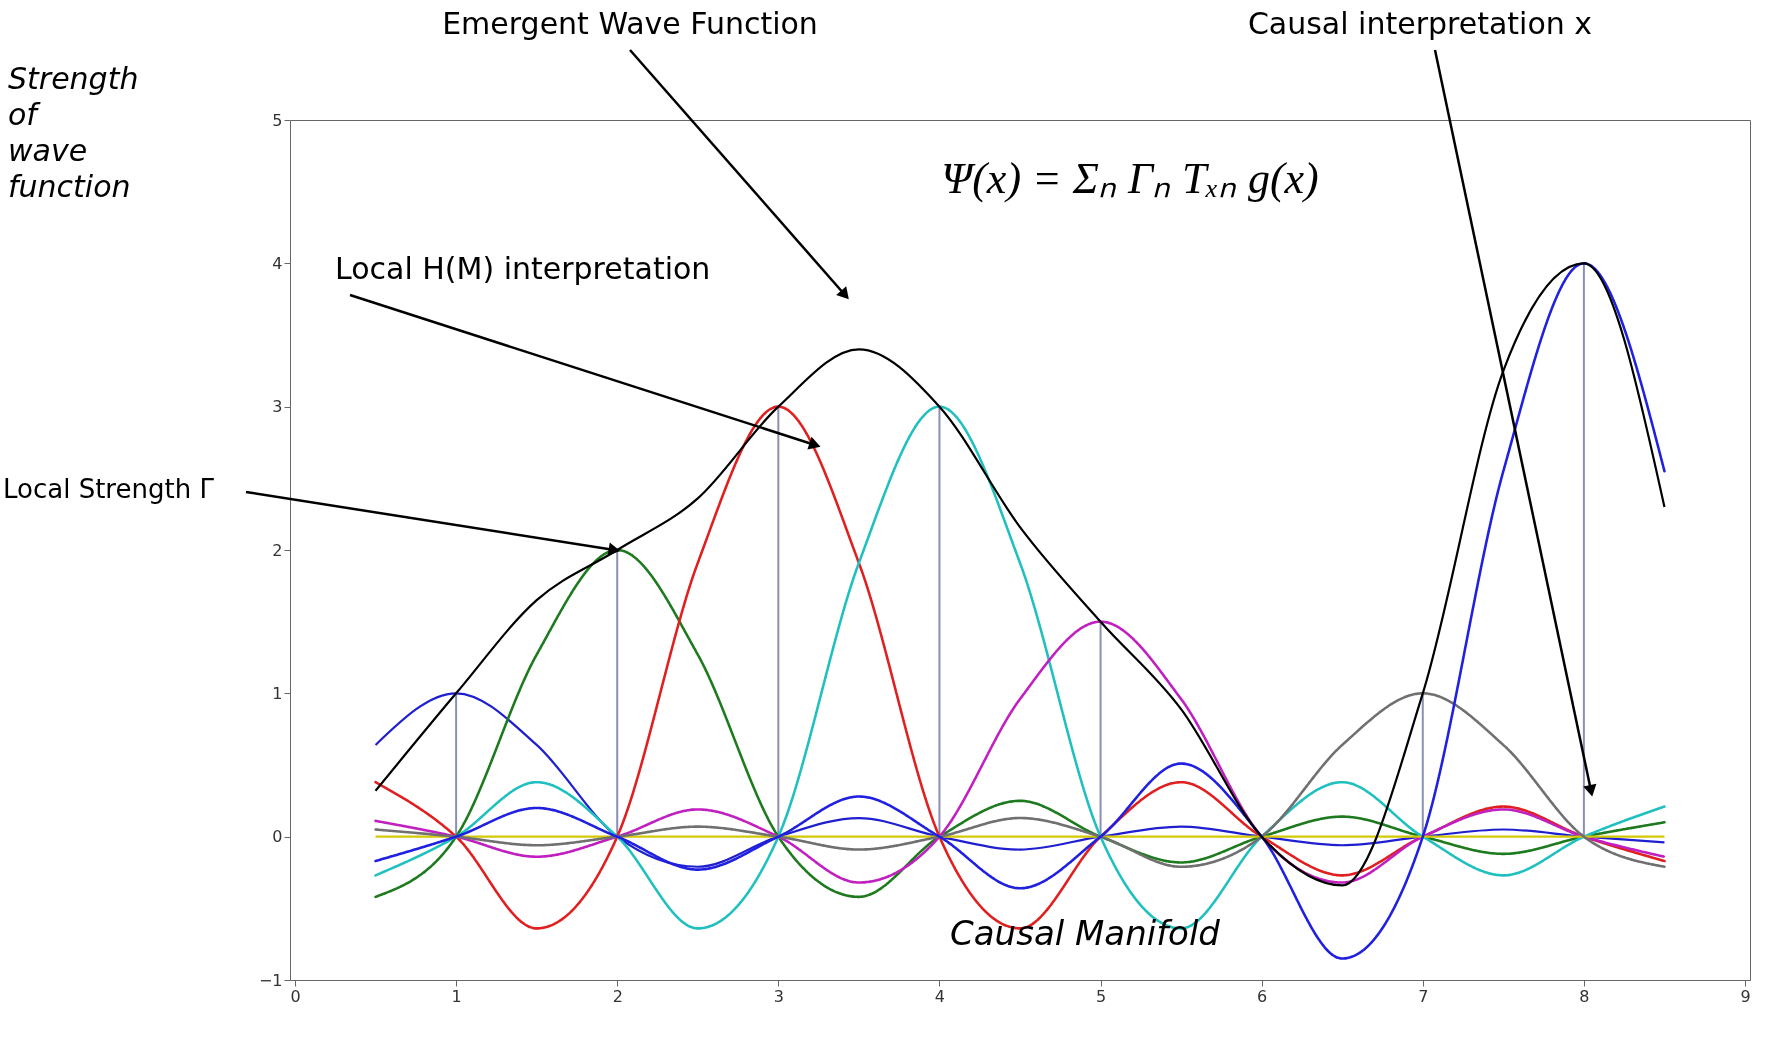 The width and height of the screenshot is (1787, 1042). What do you see at coordinates (523, 268) in the screenshot?
I see `annotation: Local H(M) interpretation` at bounding box center [523, 268].